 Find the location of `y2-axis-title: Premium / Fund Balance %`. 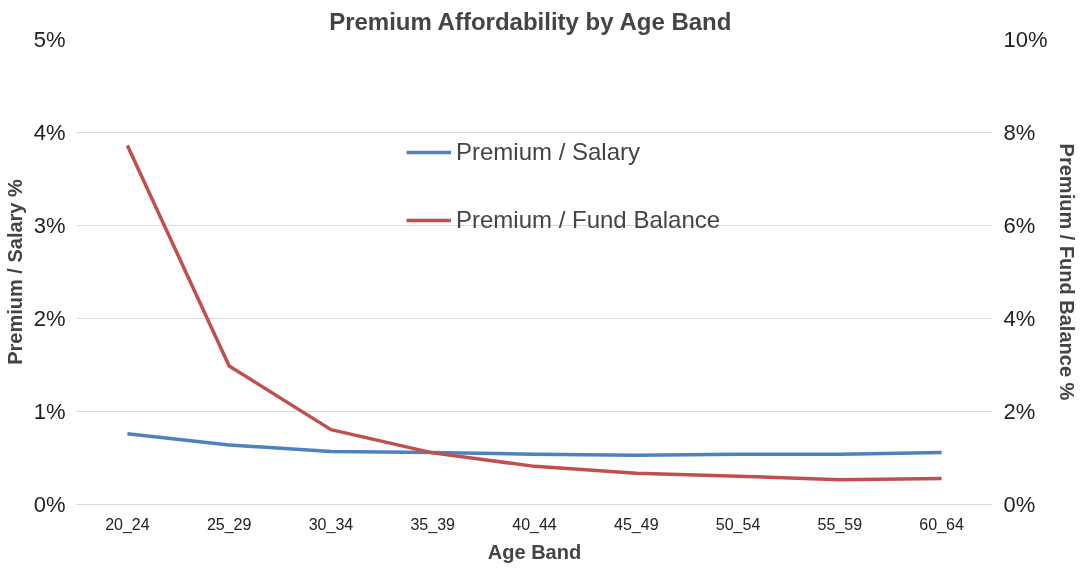

y2-axis-title: Premium / Fund Balance % is located at coordinates (1066, 272).